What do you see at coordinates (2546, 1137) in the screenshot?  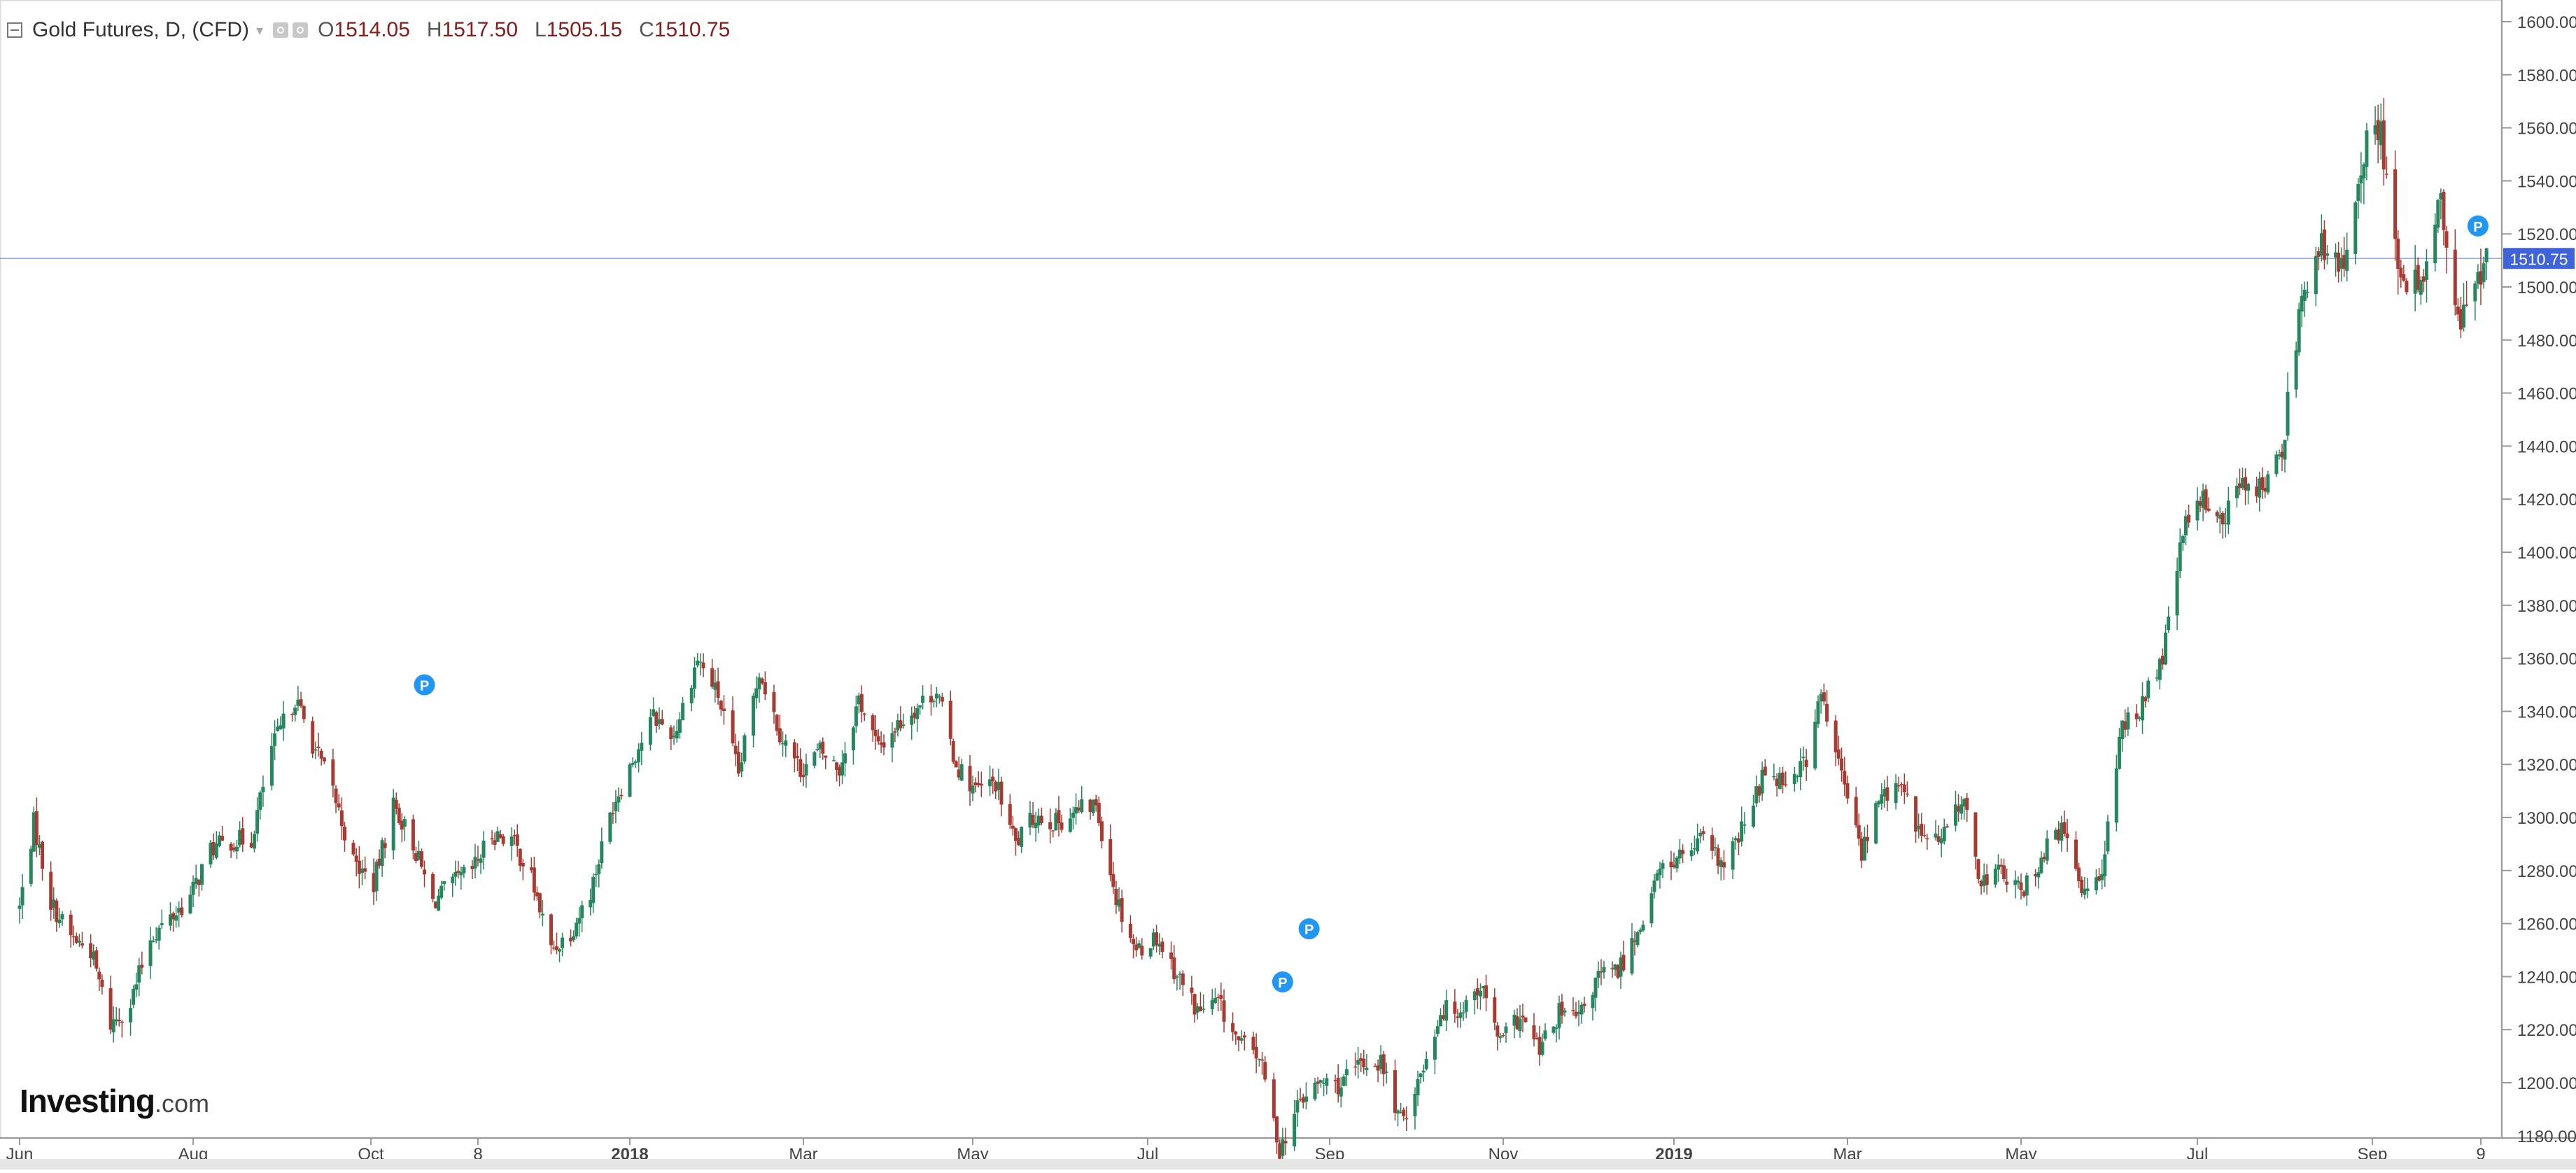 I see `y-tick-label-partial: 1180.00` at bounding box center [2546, 1137].